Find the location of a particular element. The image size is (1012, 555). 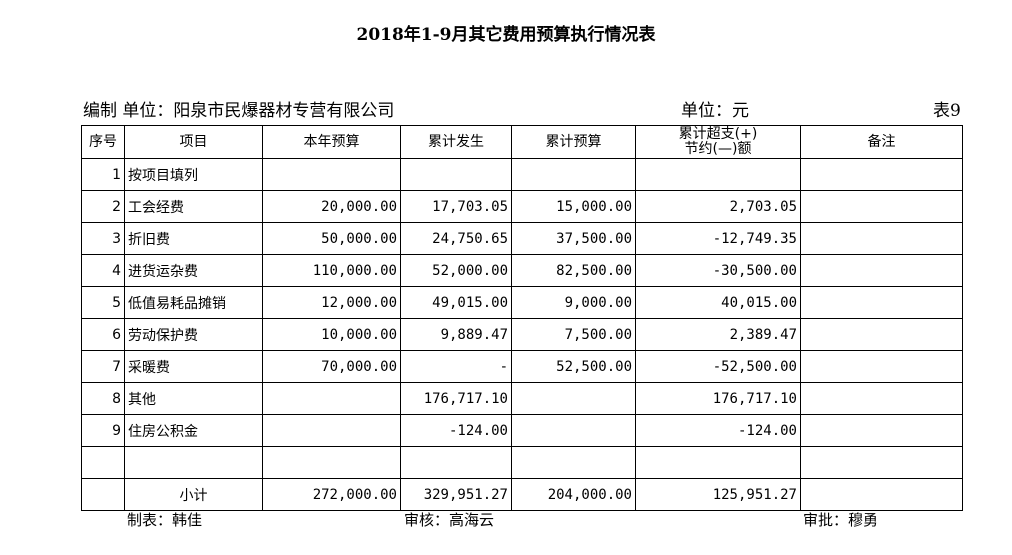

table-row: 9 住房公积金 -124.00 -124.00 is located at coordinates (522, 430).